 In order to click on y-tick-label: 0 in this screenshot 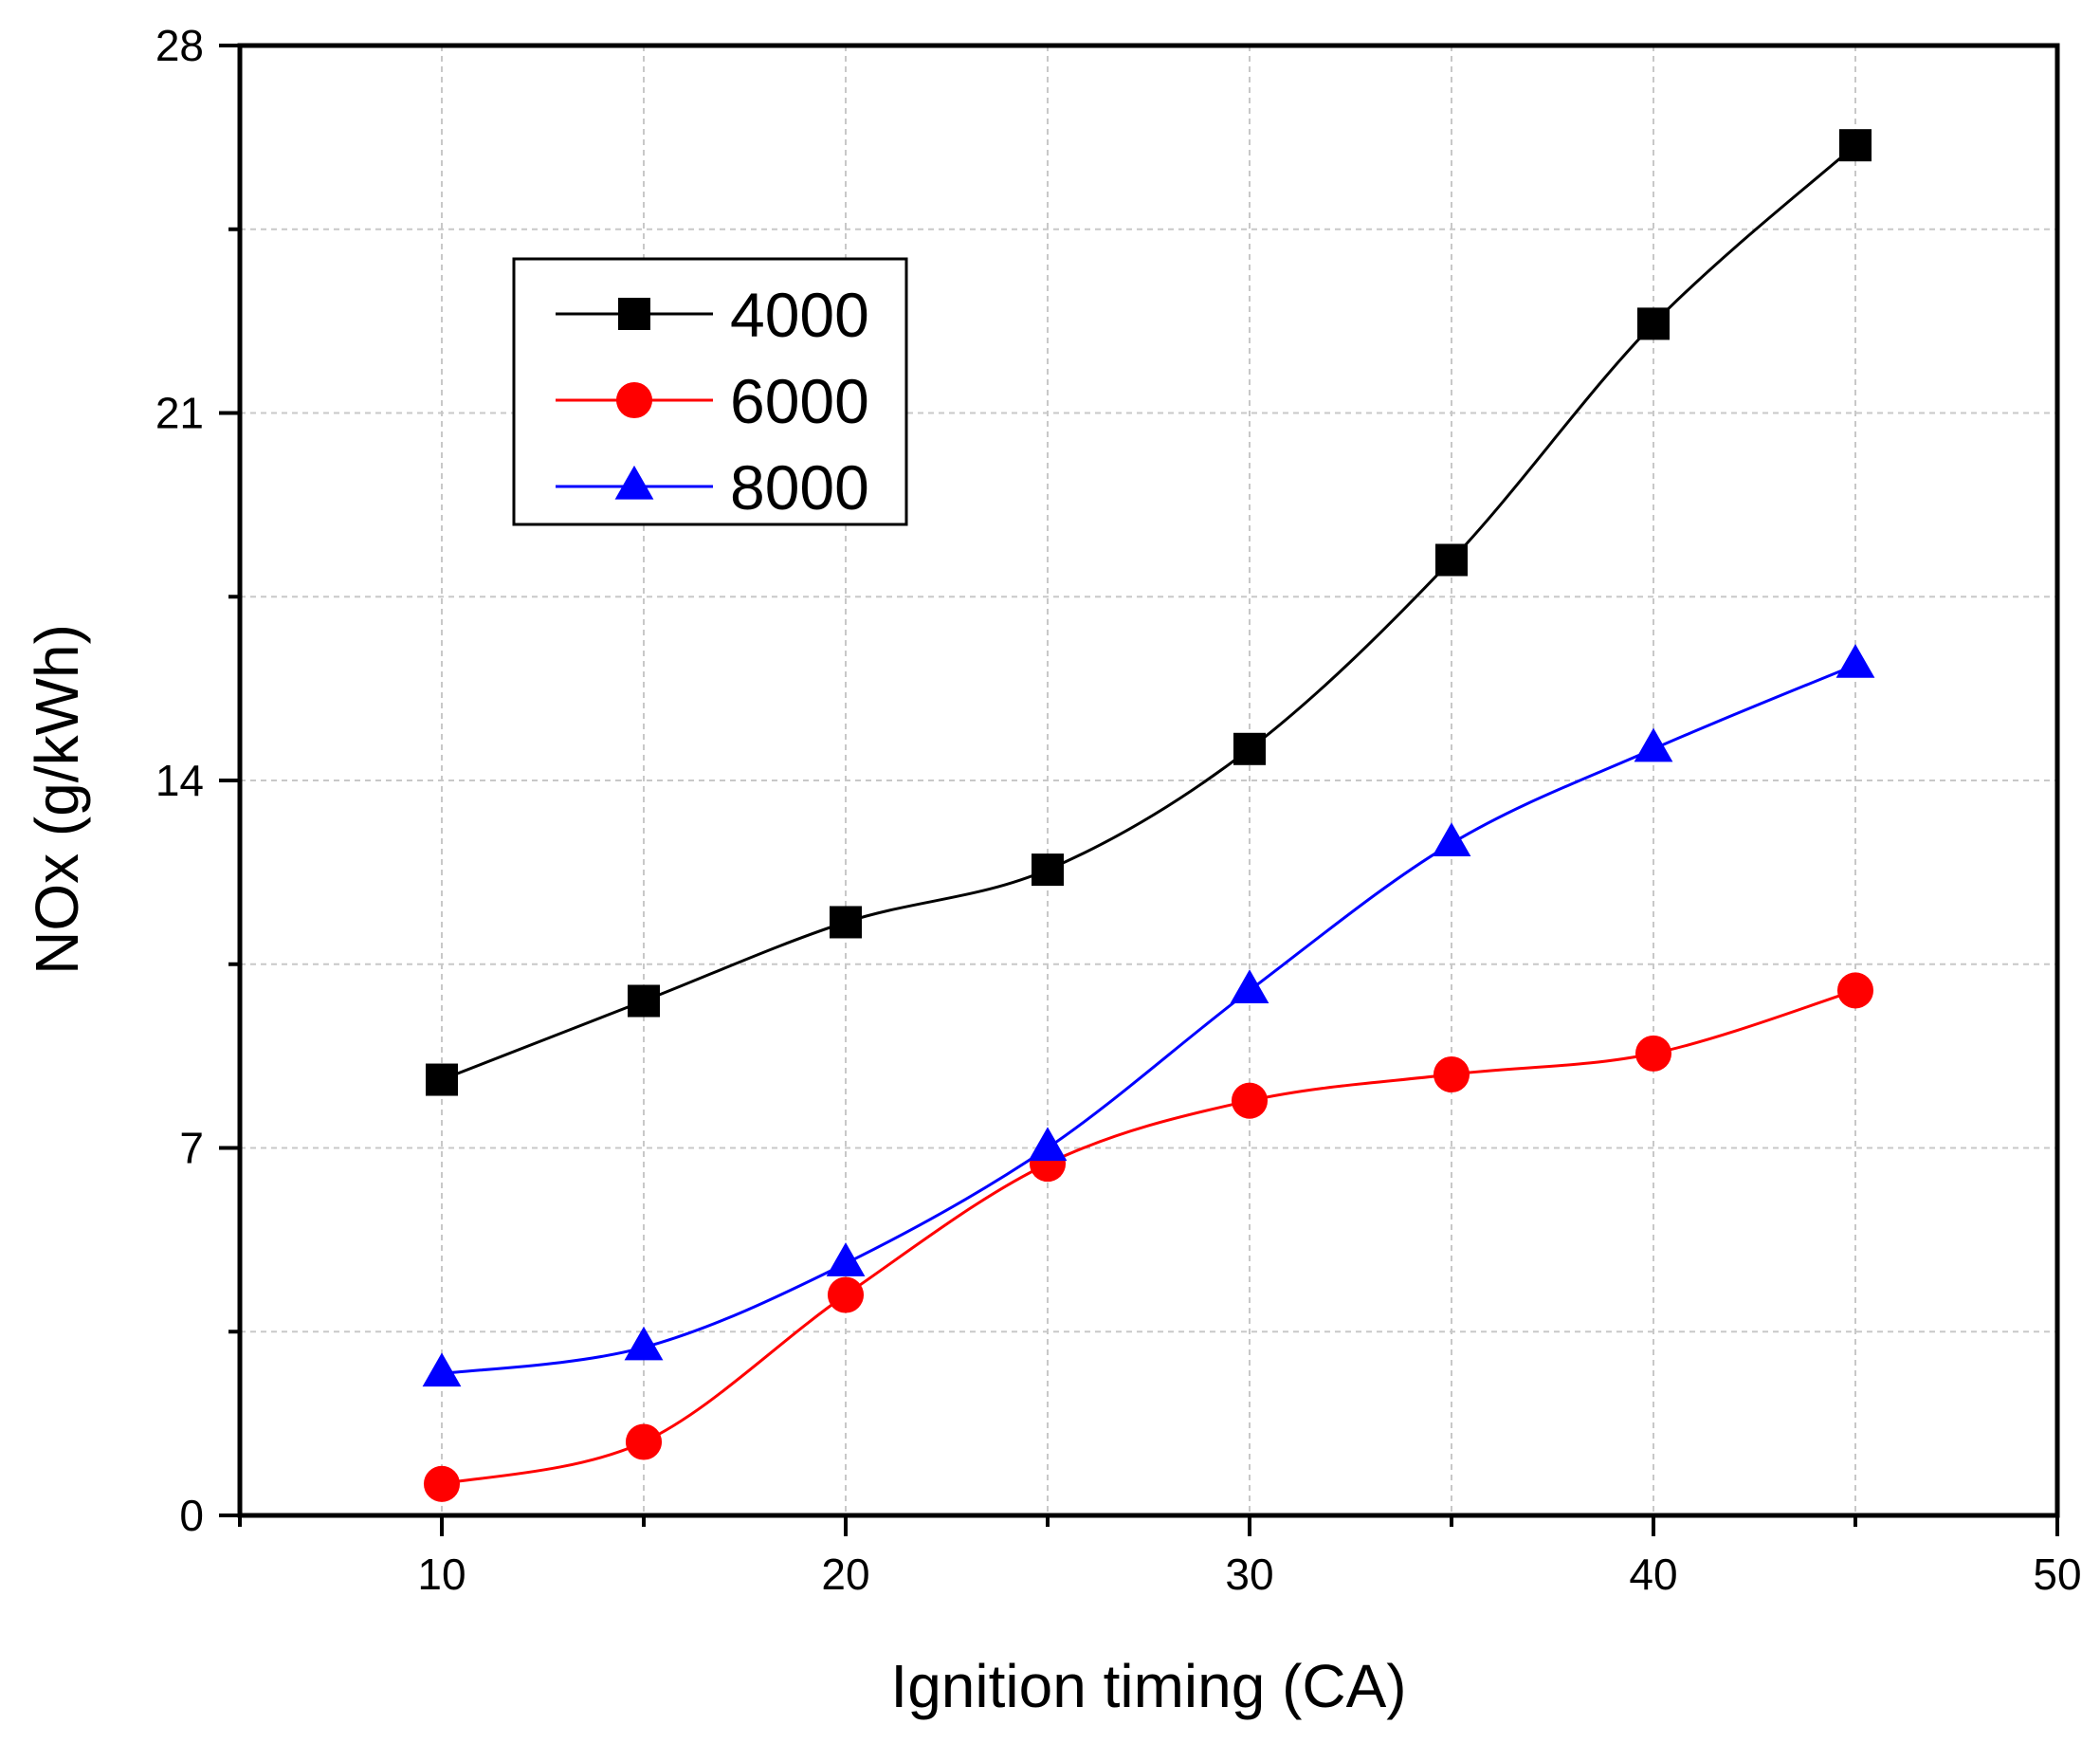, I will do `click(191, 1515)`.